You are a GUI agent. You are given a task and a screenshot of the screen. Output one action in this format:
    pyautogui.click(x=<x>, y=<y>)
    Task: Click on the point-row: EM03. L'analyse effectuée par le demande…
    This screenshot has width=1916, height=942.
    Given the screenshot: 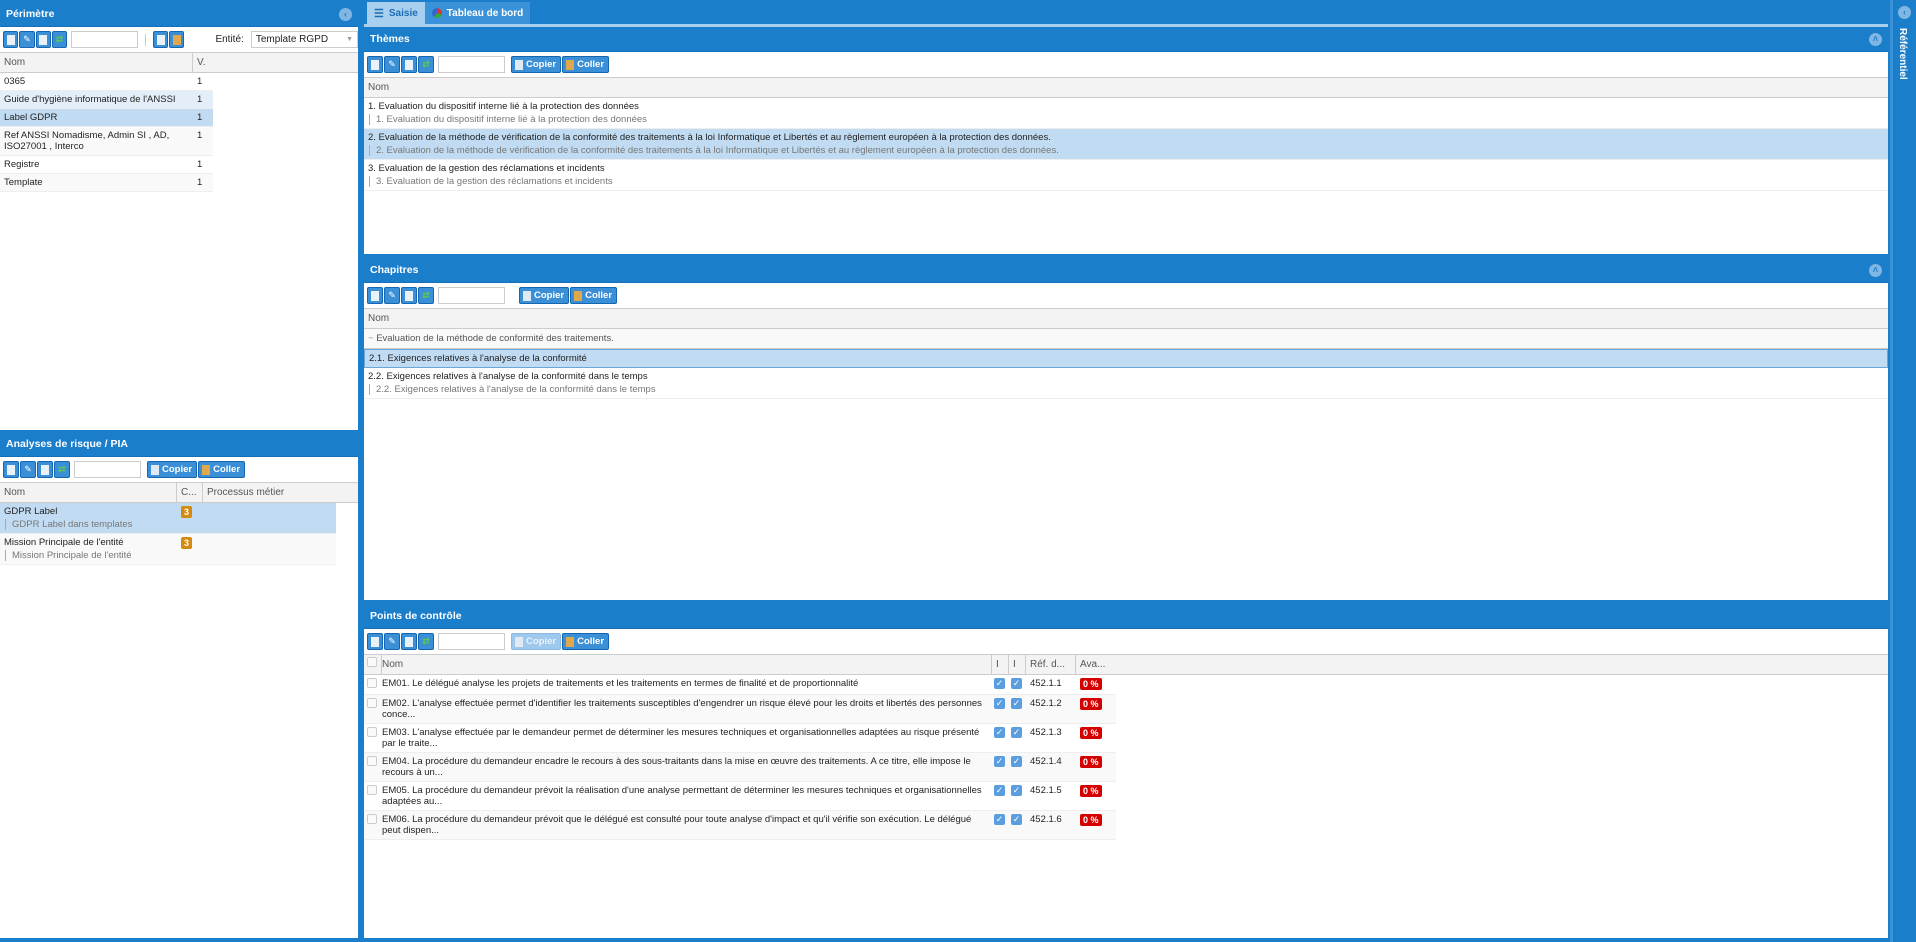 What is the action you would take?
    pyautogui.click(x=740, y=738)
    